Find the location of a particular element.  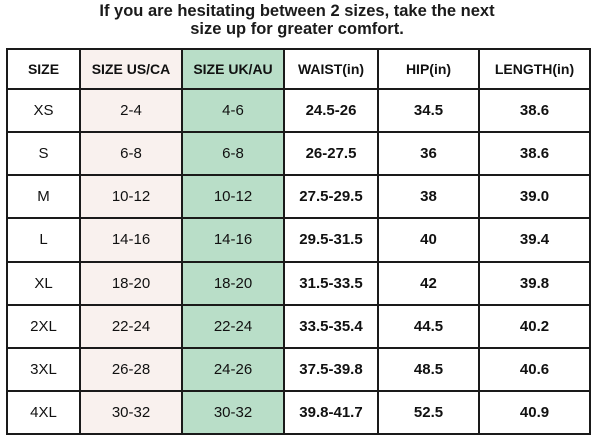

cell-us-ca: 10-12 is located at coordinates (131, 197).